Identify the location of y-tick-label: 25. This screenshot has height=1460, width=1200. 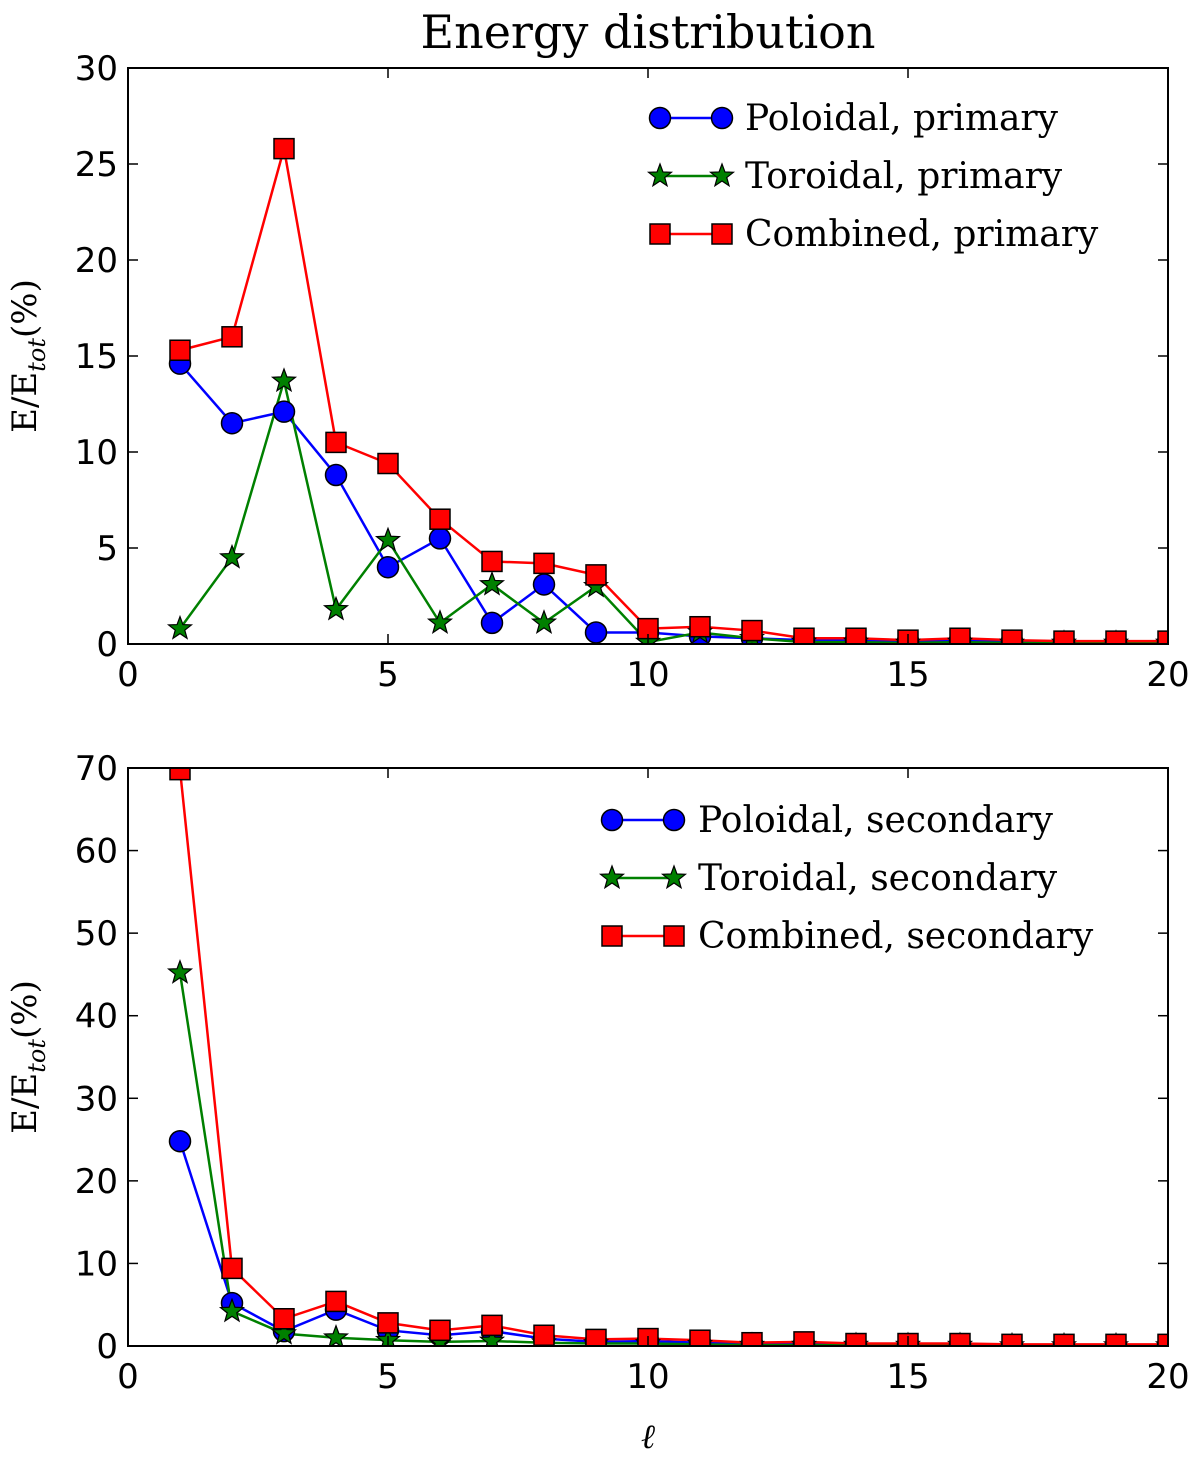
(96, 165).